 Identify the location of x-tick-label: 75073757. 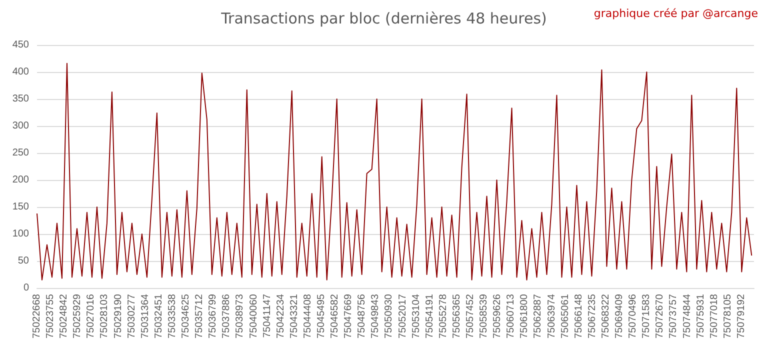
(674, 316).